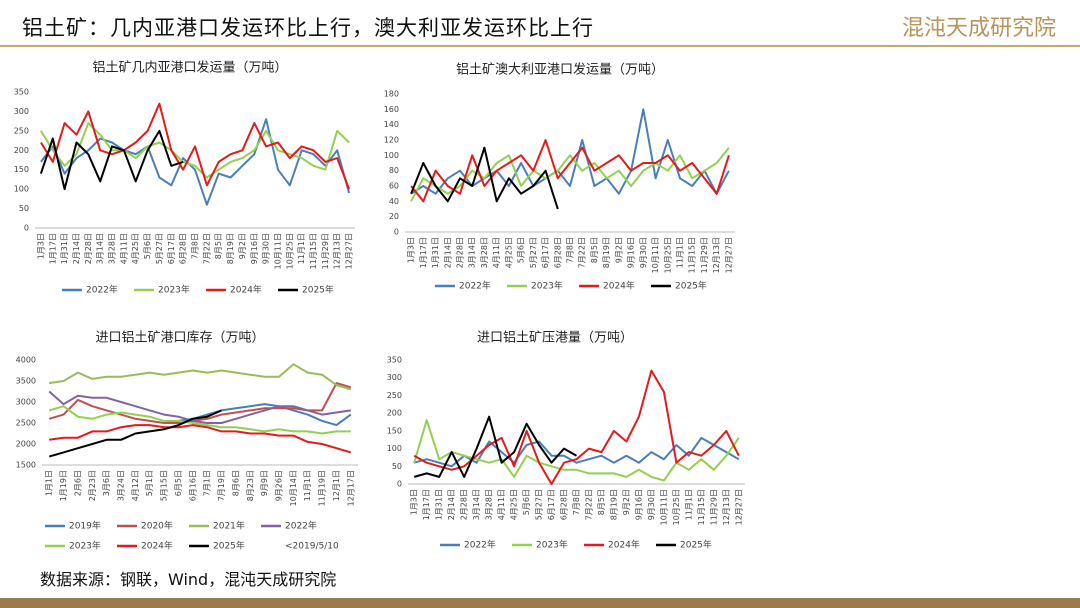  Describe the element at coordinates (312, 547) in the screenshot. I see `legend-label: <2019/5/10` at that location.